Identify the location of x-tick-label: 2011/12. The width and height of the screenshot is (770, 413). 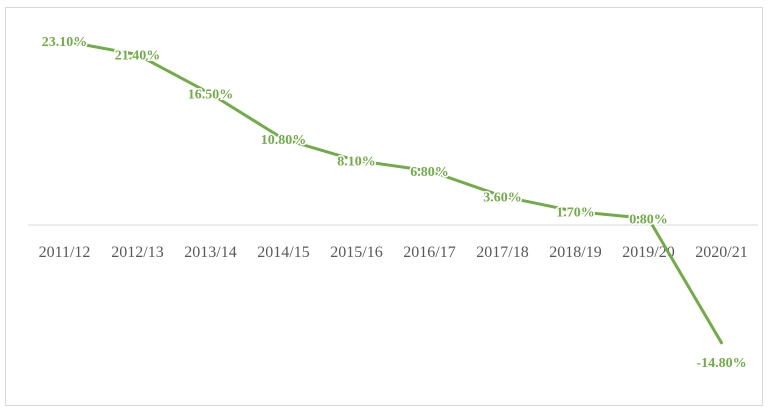
(65, 252).